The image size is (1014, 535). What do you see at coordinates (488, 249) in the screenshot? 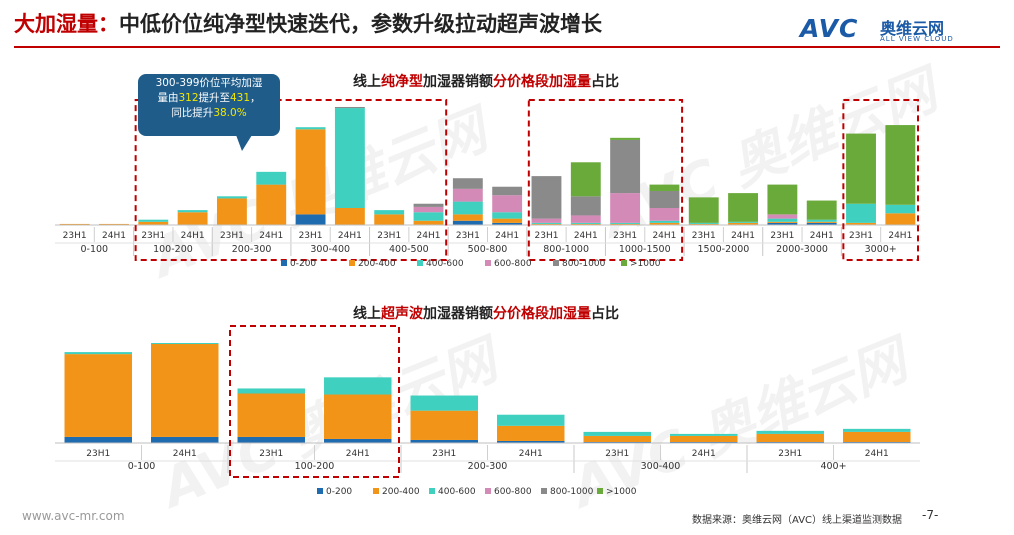
I see `tick-label-group: 500-800` at bounding box center [488, 249].